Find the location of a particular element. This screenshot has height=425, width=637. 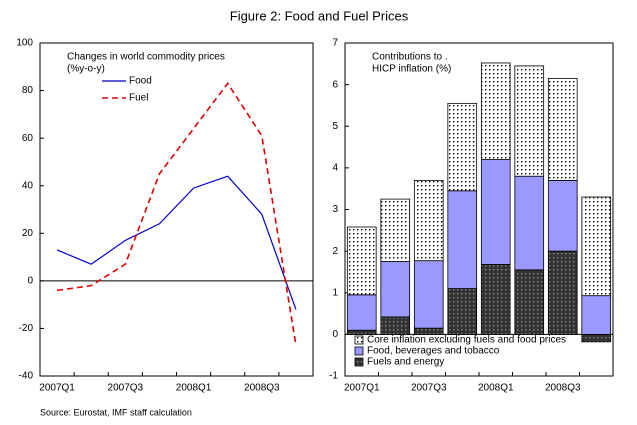

y-tick-label: 2 is located at coordinates (335, 251).